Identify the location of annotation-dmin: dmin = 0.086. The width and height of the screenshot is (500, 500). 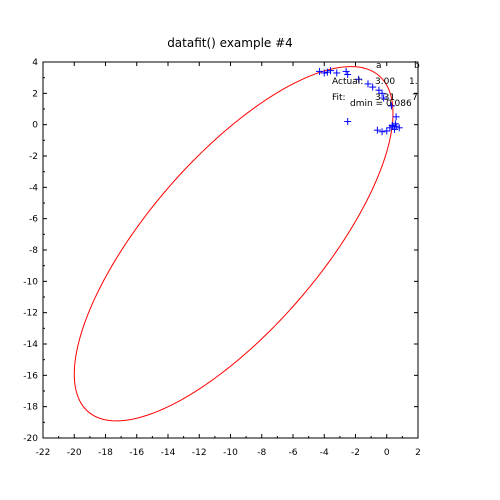
(381, 104).